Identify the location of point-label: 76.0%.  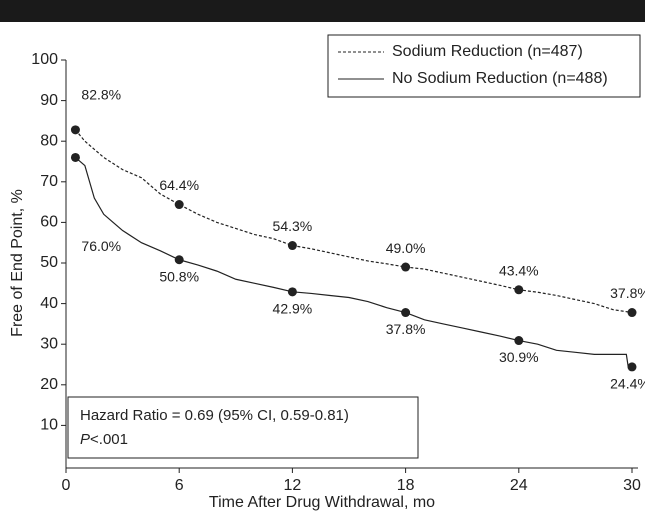
(101, 246).